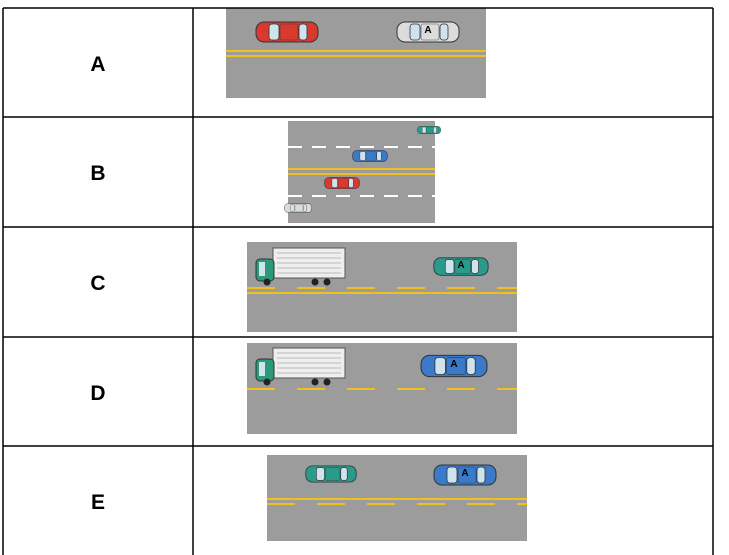 The height and width of the screenshot is (555, 729). What do you see at coordinates (97, 283) in the screenshot?
I see `option-label: C` at bounding box center [97, 283].